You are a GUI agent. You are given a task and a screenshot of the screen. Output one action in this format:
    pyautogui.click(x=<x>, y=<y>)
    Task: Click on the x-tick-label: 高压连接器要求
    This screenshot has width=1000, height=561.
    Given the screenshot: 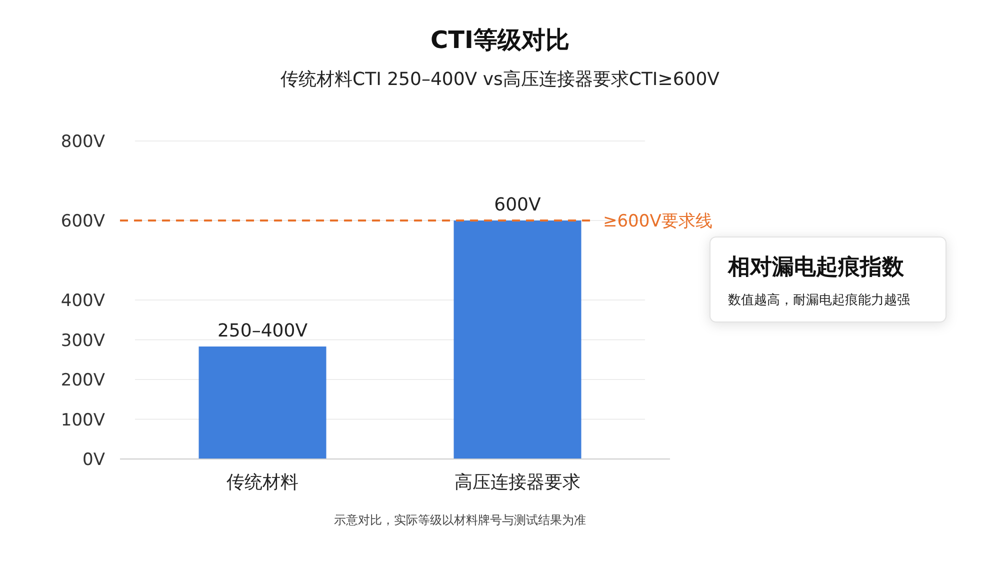 What is the action you would take?
    pyautogui.click(x=517, y=482)
    